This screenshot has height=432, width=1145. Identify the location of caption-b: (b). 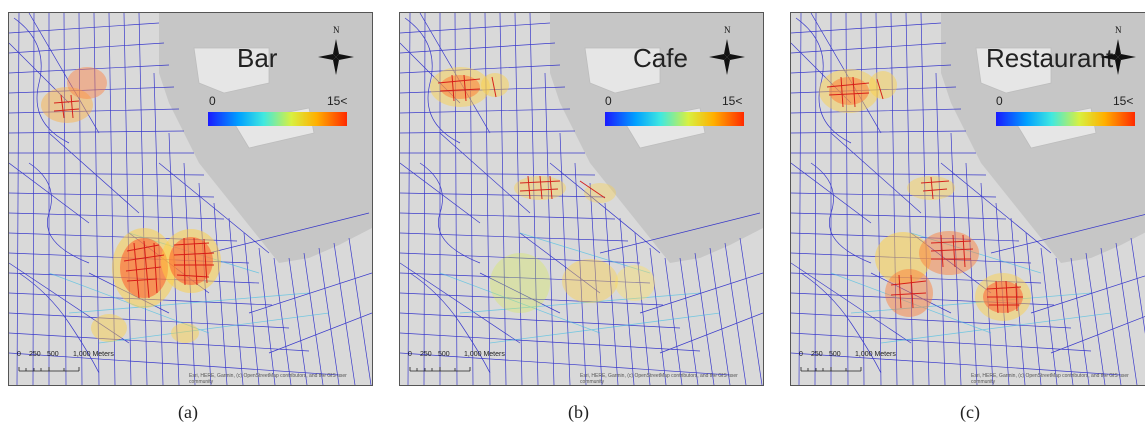
(578, 412).